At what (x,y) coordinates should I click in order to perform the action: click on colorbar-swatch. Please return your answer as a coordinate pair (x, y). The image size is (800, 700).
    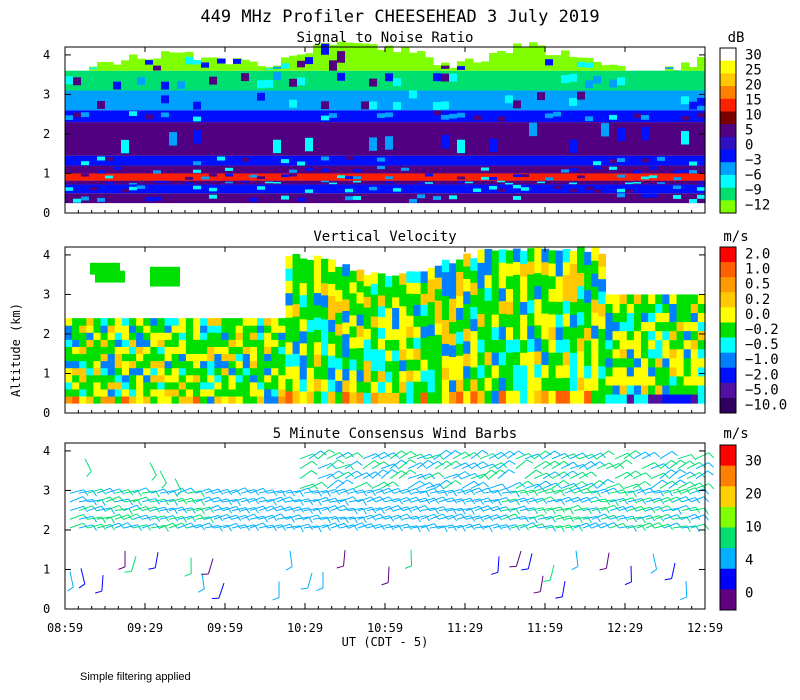
    Looking at the image, I should click on (728, 300).